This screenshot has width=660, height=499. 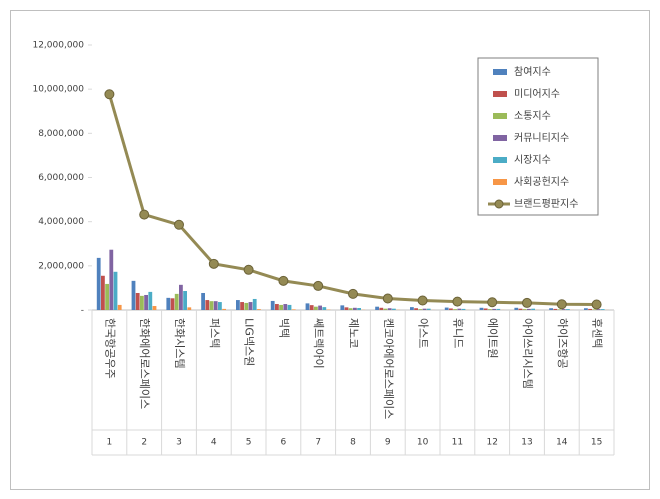 What do you see at coordinates (109, 348) in the screenshot?
I see `x-tick-label: 한국항공우주` at bounding box center [109, 348].